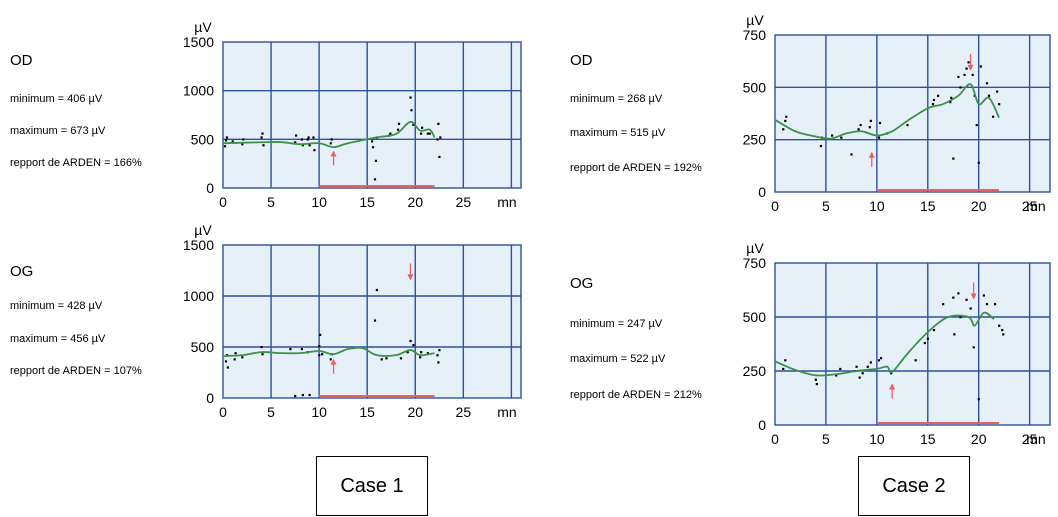  What do you see at coordinates (223, 202) in the screenshot?
I see `case1-od-xtick-label: 0` at bounding box center [223, 202].